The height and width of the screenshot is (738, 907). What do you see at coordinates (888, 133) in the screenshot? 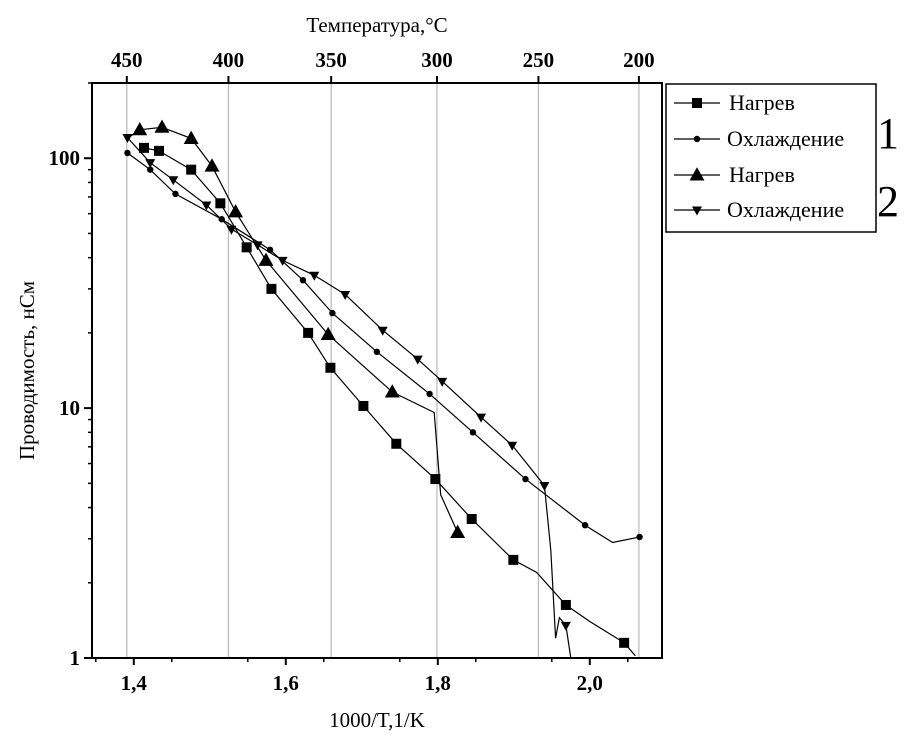
I see `legend-group-number: 1` at bounding box center [888, 133].